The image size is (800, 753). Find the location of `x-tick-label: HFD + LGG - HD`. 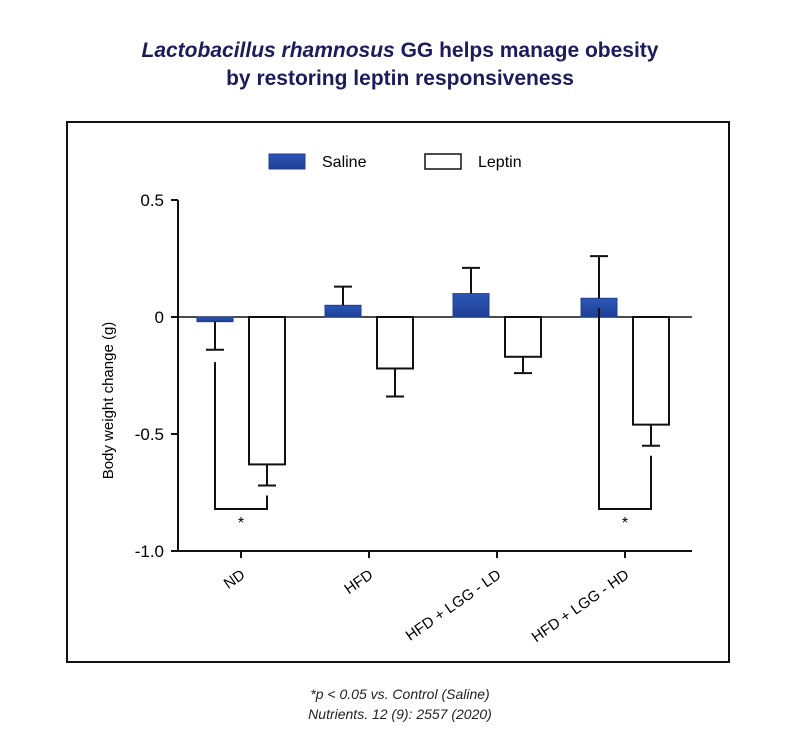

x-tick-label: HFD + LGG - HD is located at coordinates (581, 606).